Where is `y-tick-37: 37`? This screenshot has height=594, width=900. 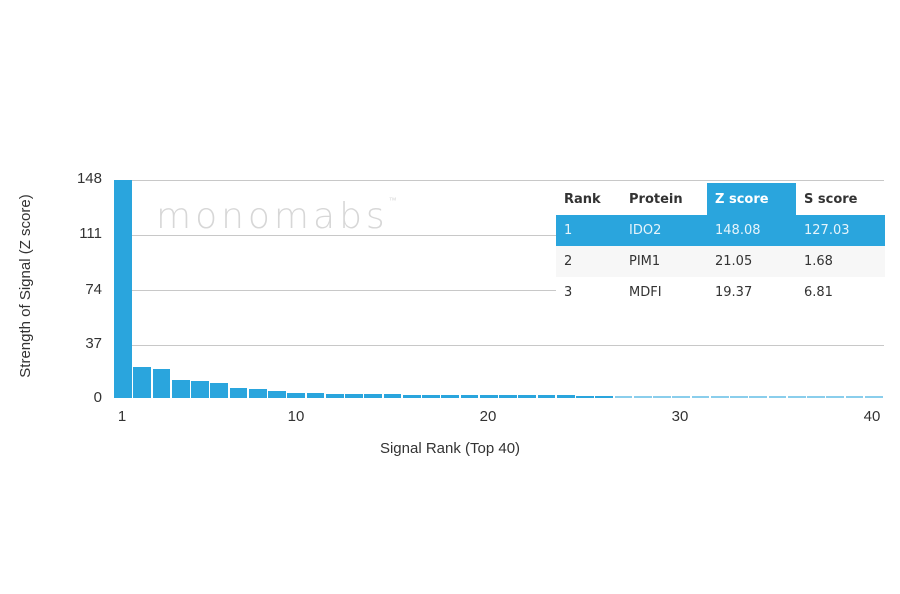
y-tick-37: 37 is located at coordinates (93, 343).